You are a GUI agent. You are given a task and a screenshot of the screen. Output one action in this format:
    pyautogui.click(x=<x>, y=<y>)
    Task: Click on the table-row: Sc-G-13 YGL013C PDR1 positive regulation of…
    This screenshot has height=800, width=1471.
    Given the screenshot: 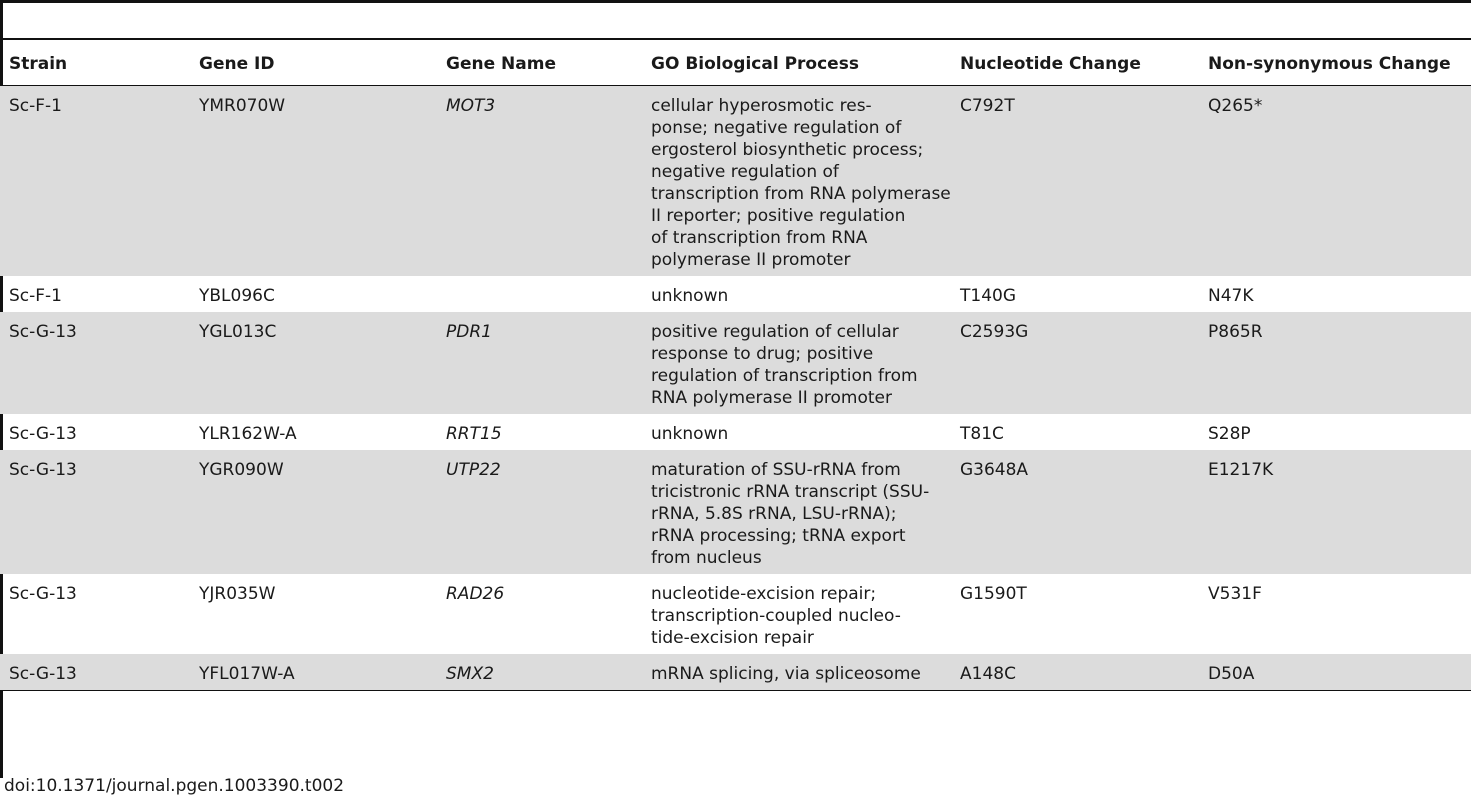 What is the action you would take?
    pyautogui.click(x=735, y=363)
    